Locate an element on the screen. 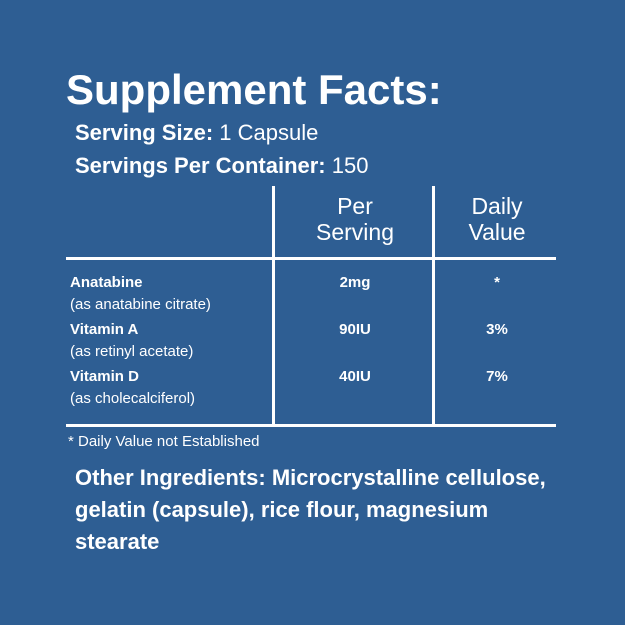 The width and height of the screenshot is (625, 625). nutrient-note: (as retinyl acetate) is located at coordinates (132, 351).